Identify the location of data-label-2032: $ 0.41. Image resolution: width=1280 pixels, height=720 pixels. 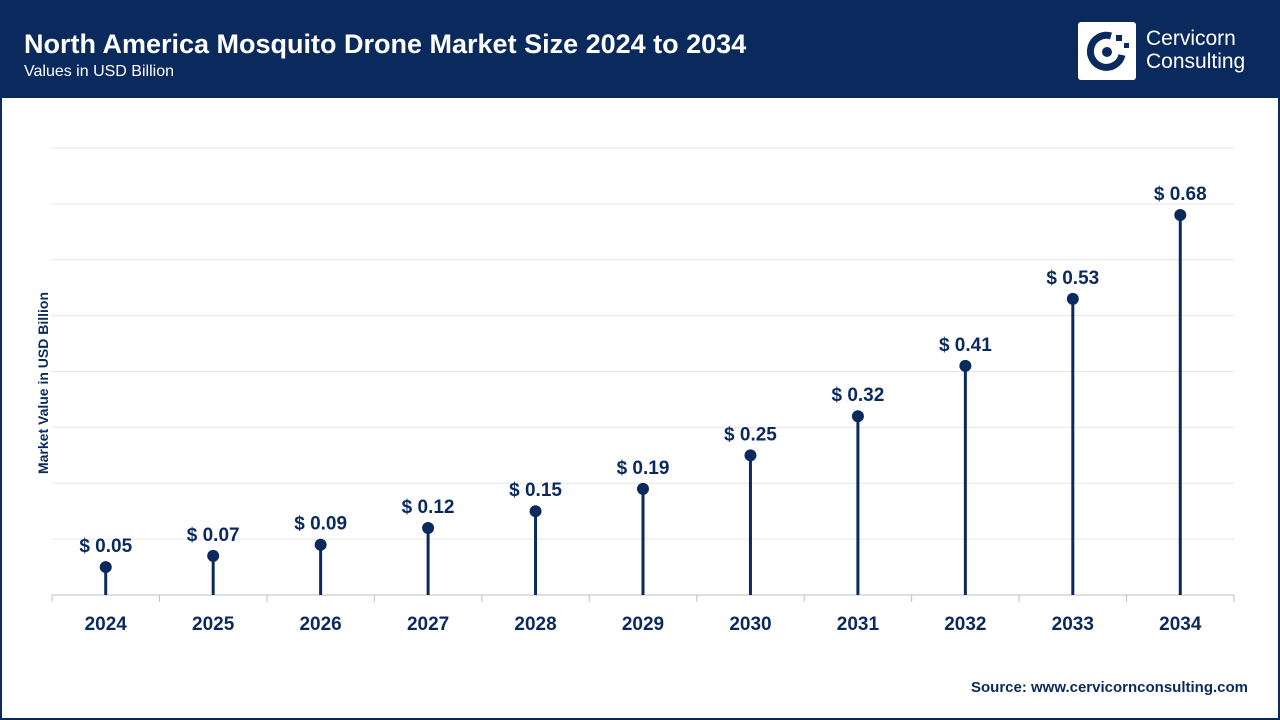
(965, 345).